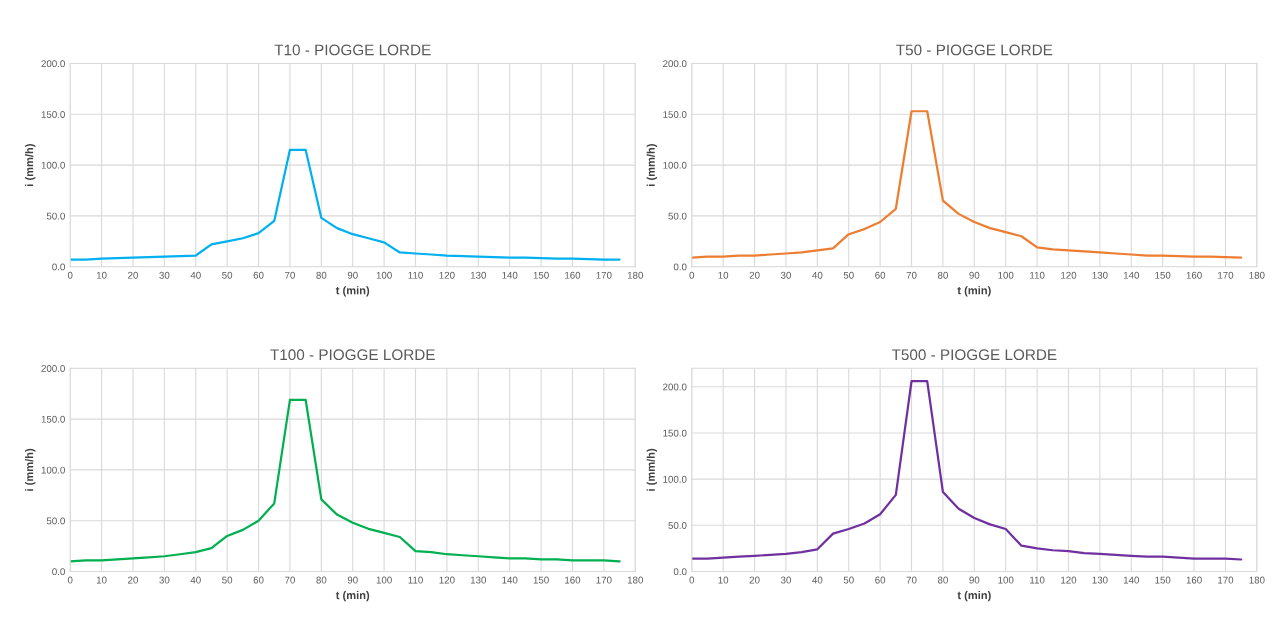  What do you see at coordinates (974, 50) in the screenshot?
I see `chart-title: T50 - PIOGGE LORDE` at bounding box center [974, 50].